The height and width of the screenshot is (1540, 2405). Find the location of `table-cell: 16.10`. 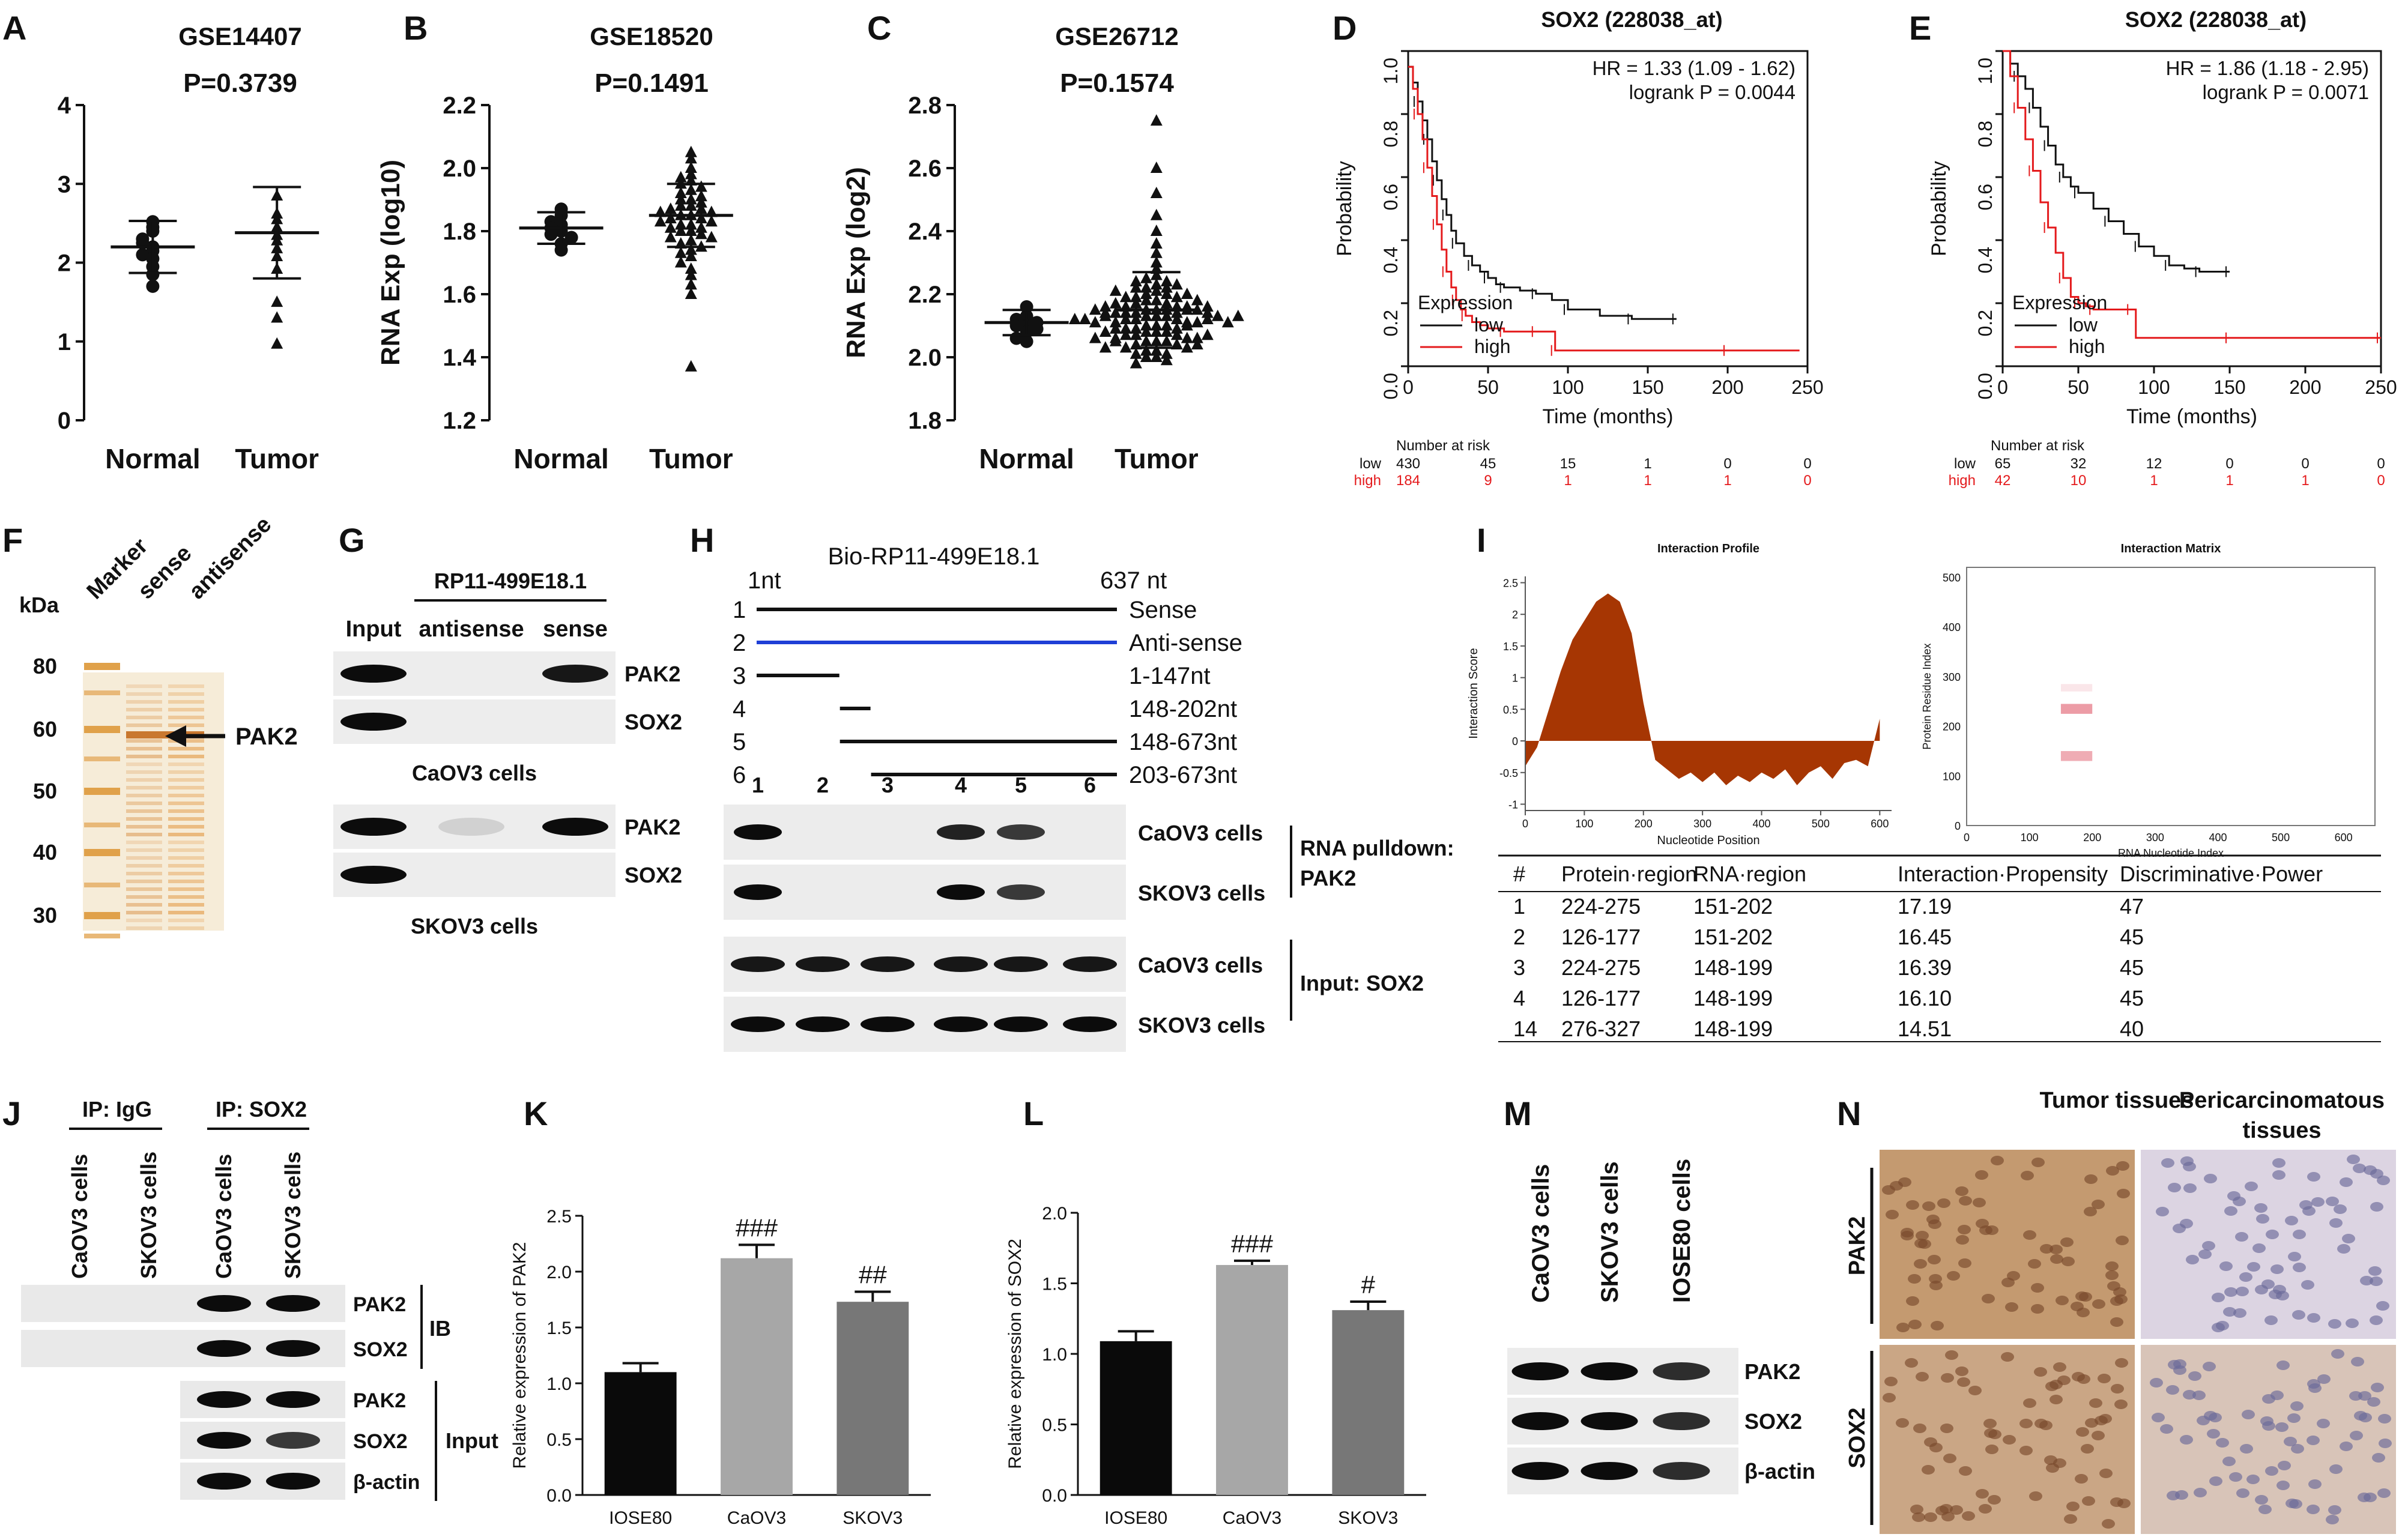

table-cell: 16.10 is located at coordinates (1925, 998).